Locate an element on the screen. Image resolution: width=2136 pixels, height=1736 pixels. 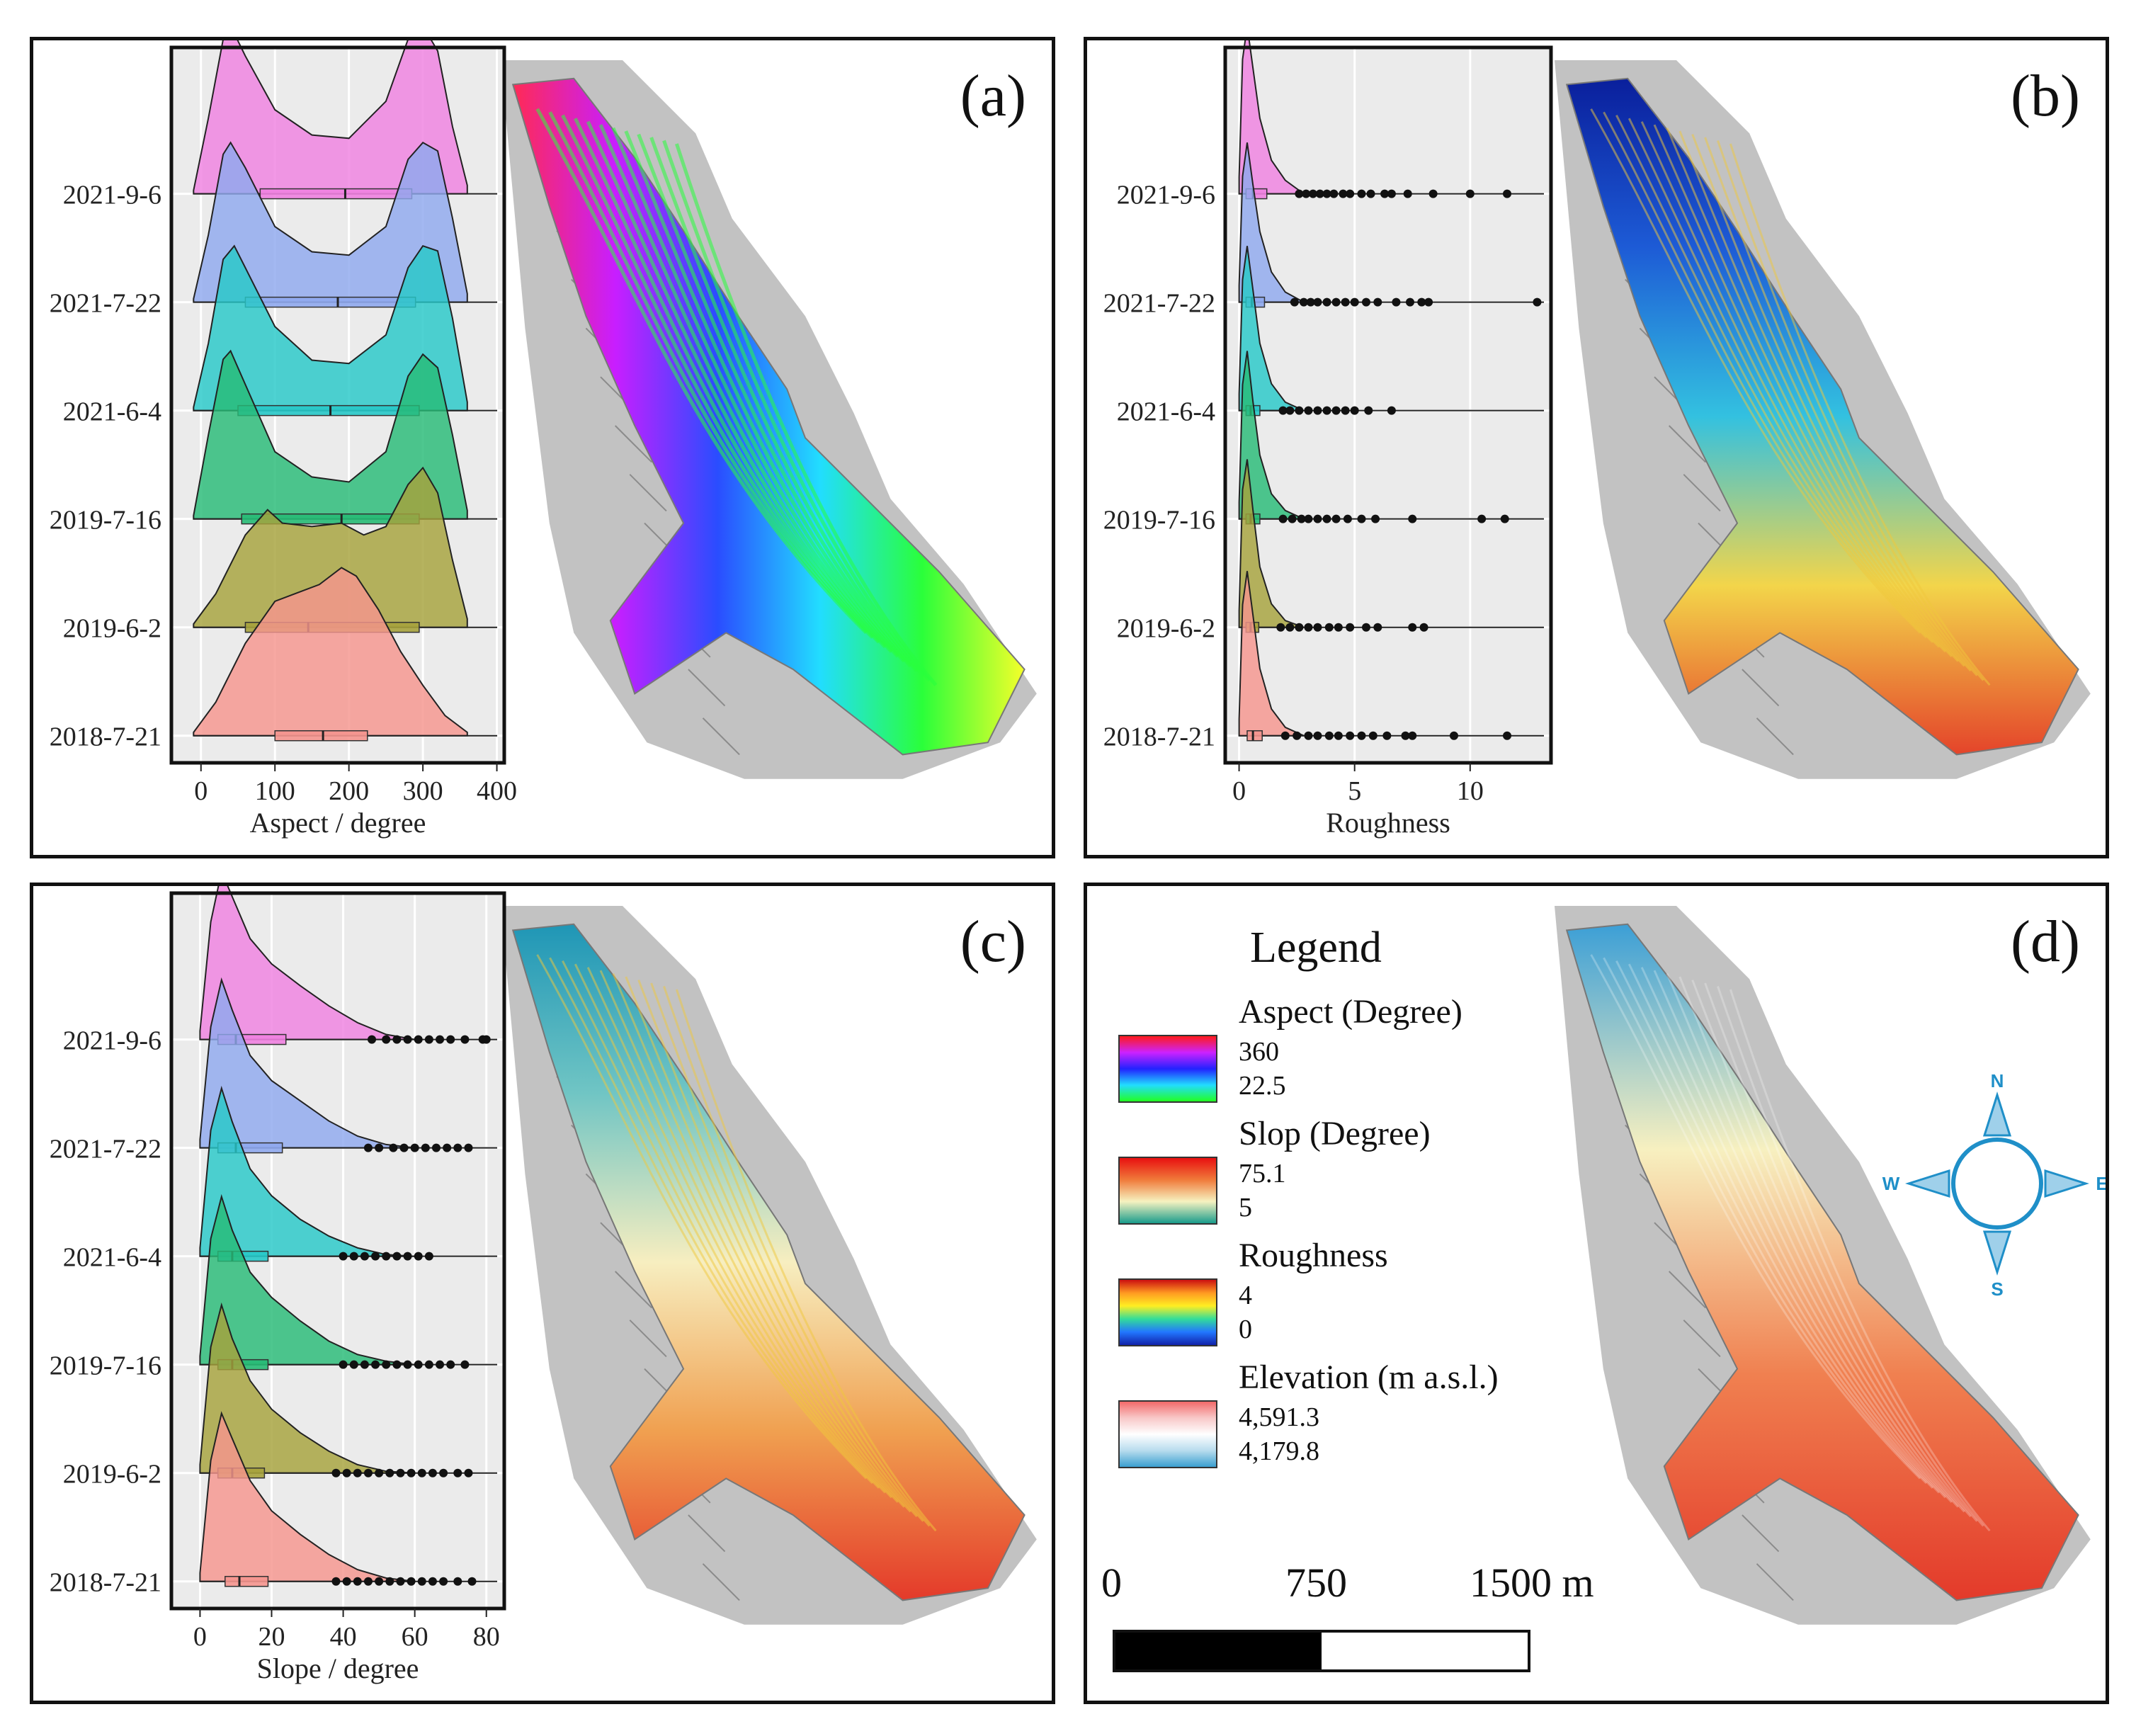
legend-aspect-label: Aspect (Degree) is located at coordinates (1350, 1012).